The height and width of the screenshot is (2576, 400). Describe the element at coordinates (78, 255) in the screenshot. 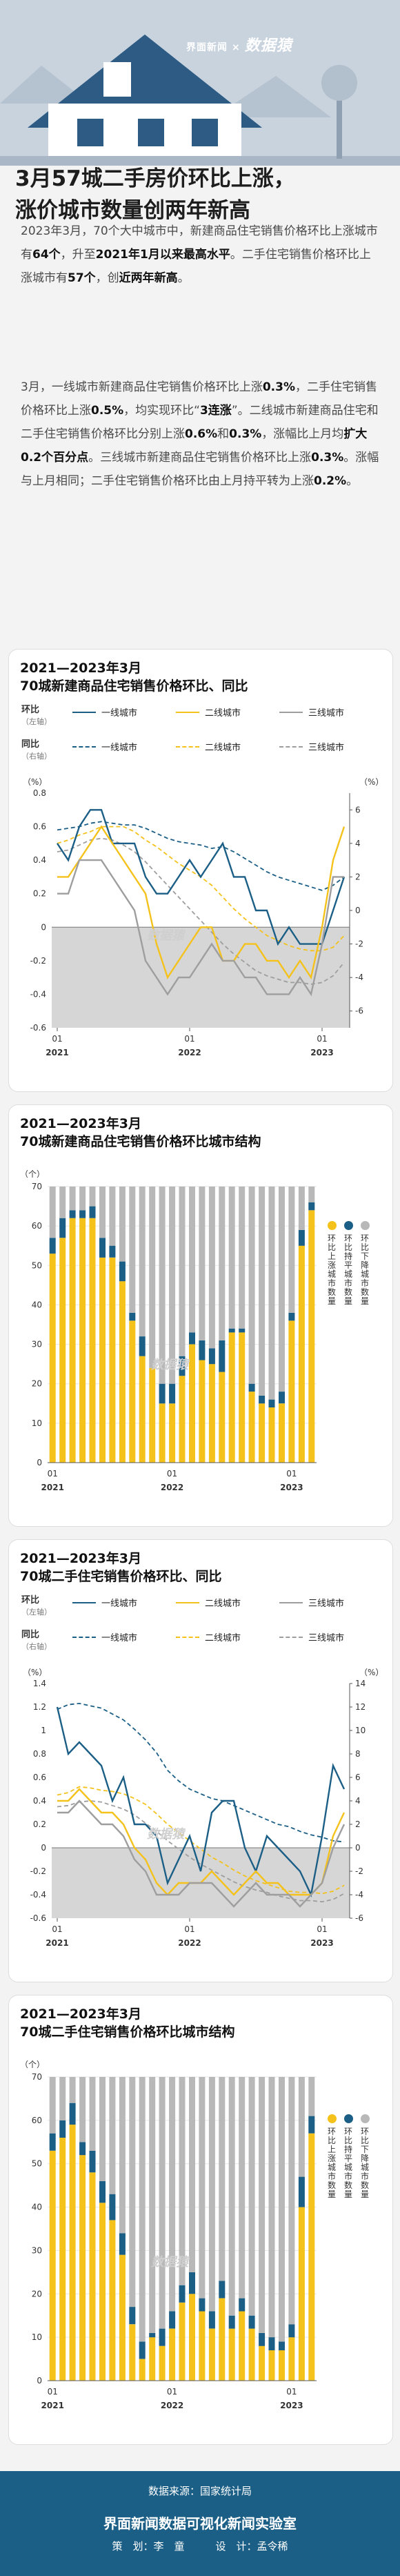

I see `intro-text: ，升至` at that location.